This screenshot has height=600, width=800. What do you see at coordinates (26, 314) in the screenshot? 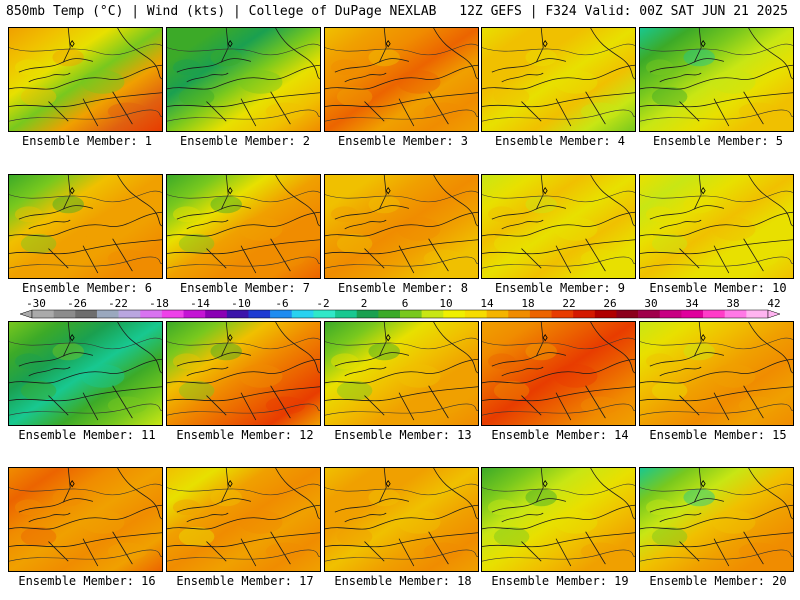
I see `colorbar-min-arrow` at bounding box center [26, 314].